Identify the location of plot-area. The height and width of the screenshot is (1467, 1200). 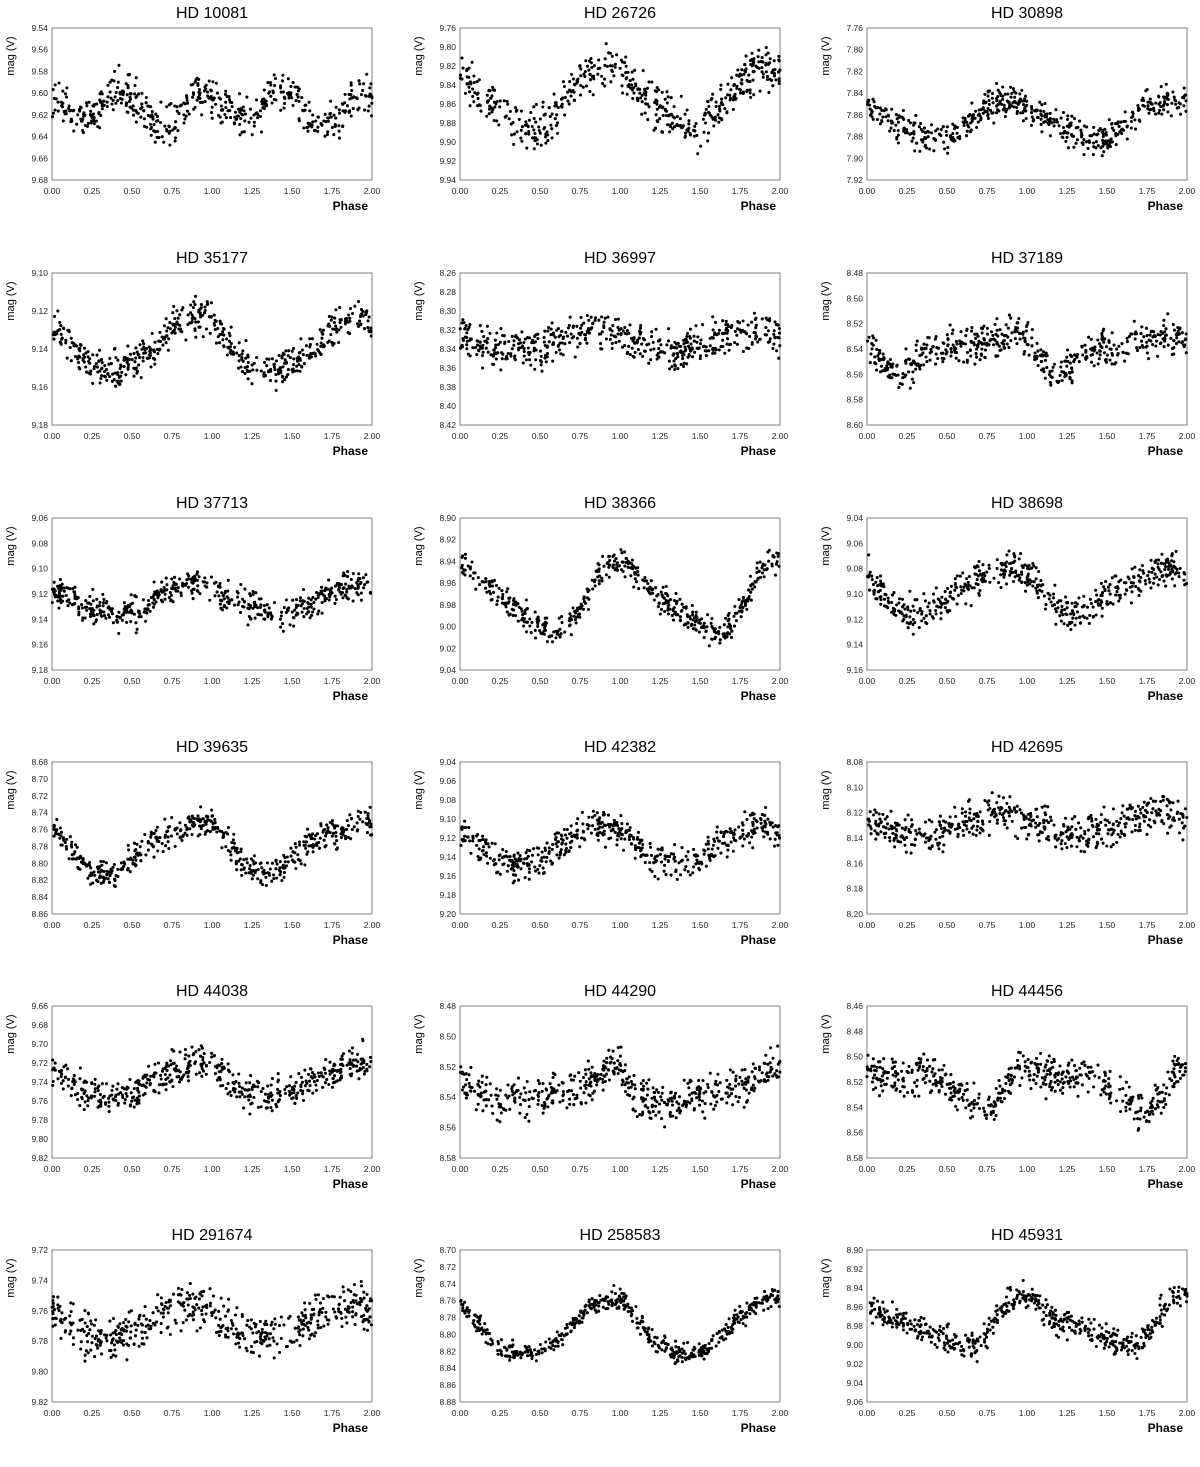
(212, 838).